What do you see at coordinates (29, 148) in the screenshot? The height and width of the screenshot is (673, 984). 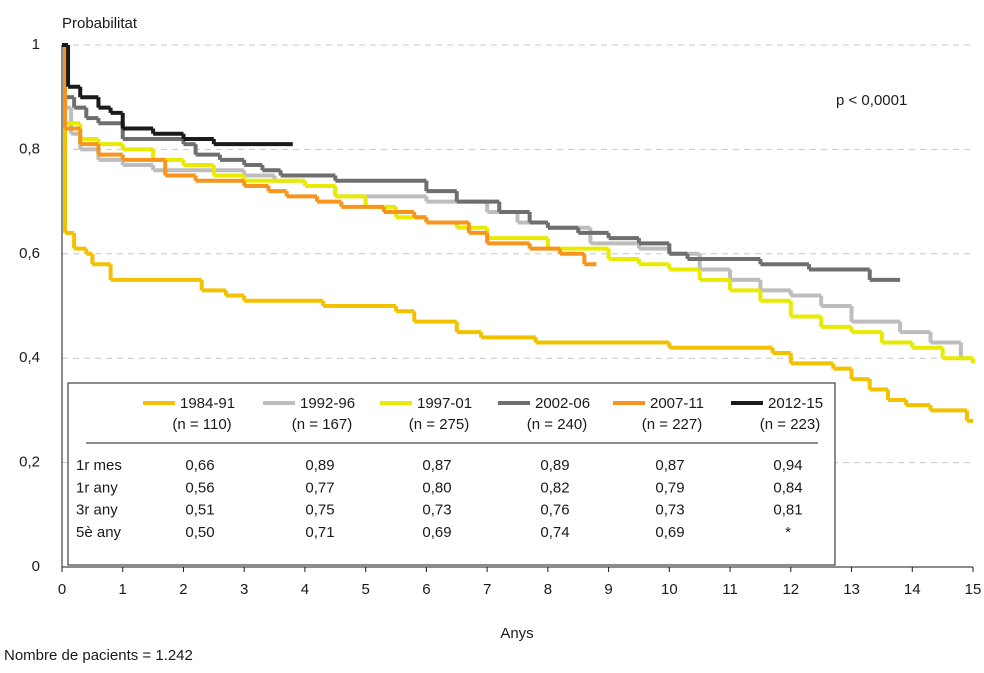 I see `y-tick-label: 0,8` at bounding box center [29, 148].